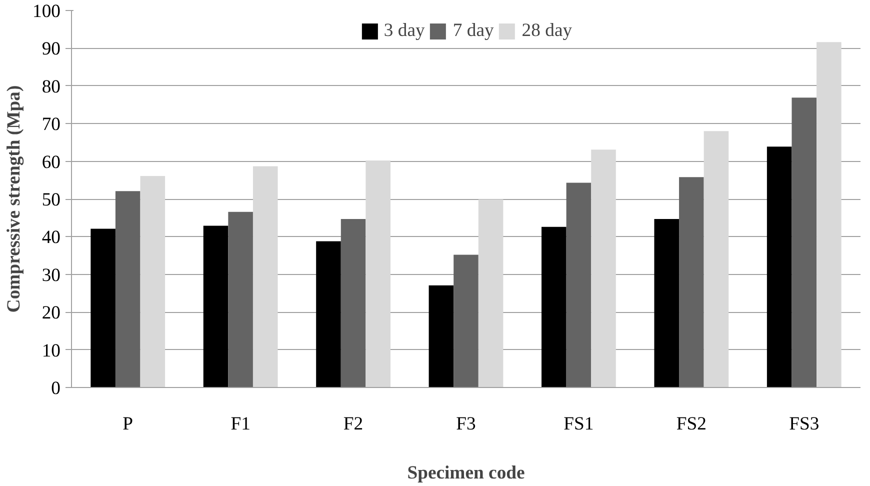 The image size is (870, 486). Describe the element at coordinates (691, 424) in the screenshot. I see `x-tick-label: FS2` at that location.